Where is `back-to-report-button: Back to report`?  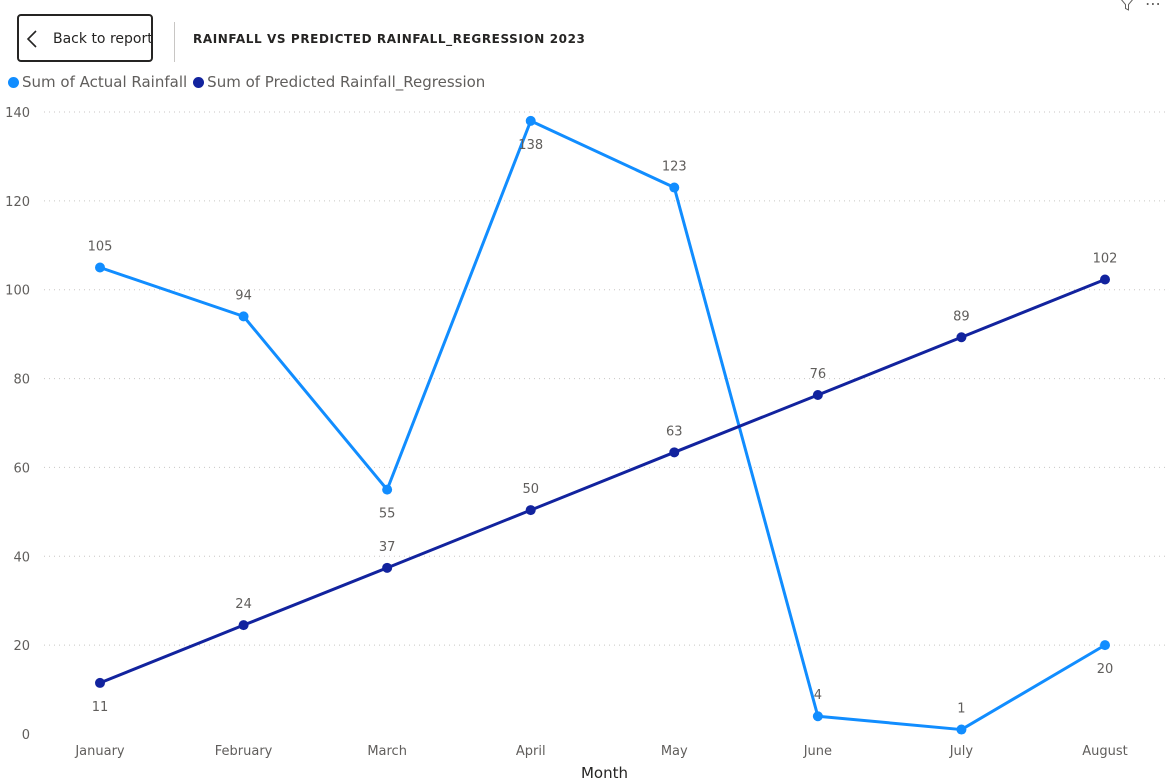 back-to-report-button: Back to report is located at coordinates (85, 38).